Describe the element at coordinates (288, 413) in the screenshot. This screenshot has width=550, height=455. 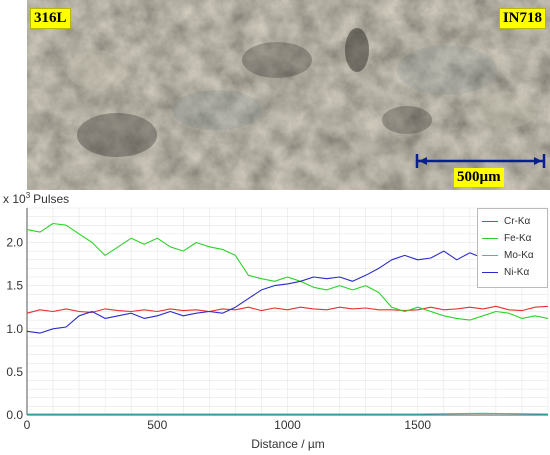
I see `series-line-mo` at that location.